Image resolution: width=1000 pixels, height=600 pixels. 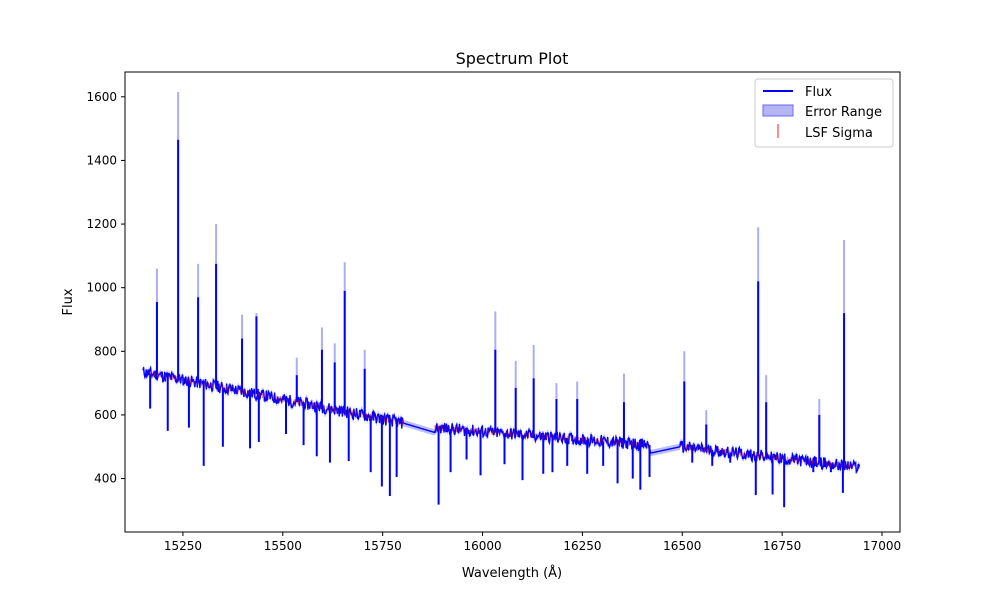 I want to click on flux-line, so click(x=501, y=419).